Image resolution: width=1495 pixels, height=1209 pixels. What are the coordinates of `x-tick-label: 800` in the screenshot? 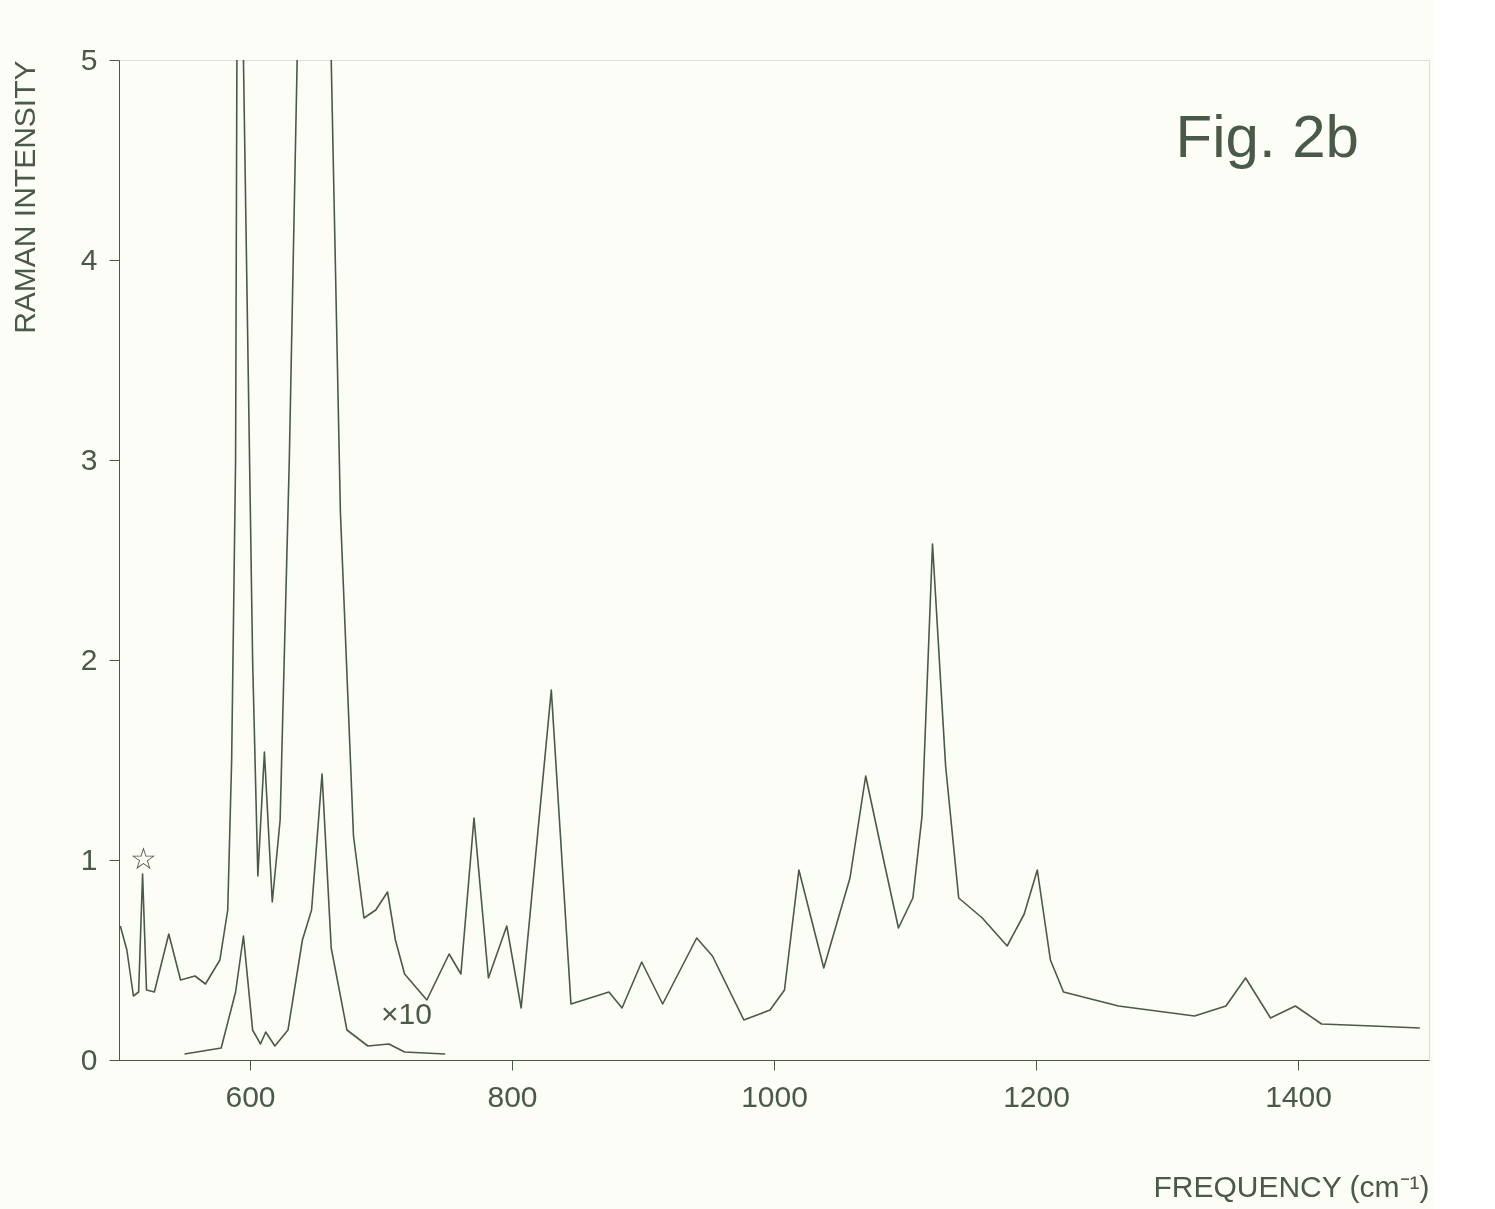 It's located at (512, 1096).